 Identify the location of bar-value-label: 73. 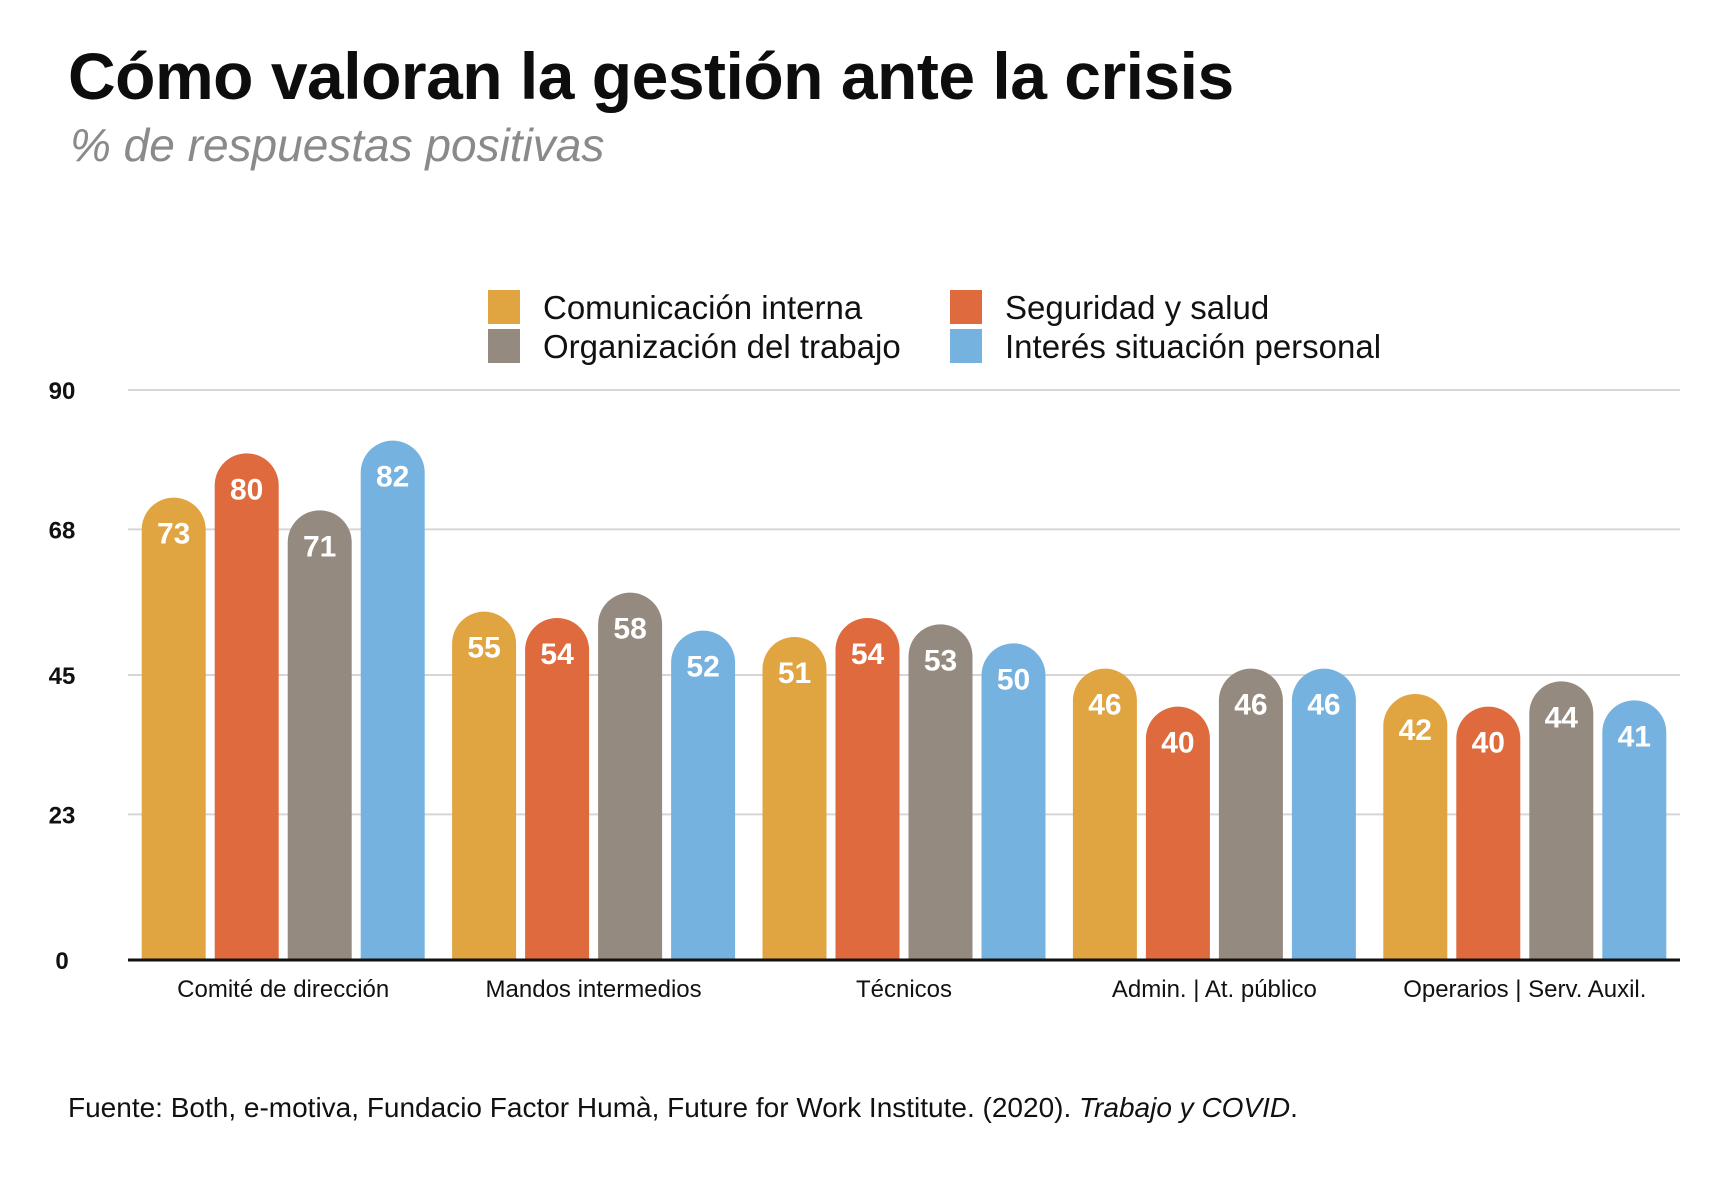
(173, 534).